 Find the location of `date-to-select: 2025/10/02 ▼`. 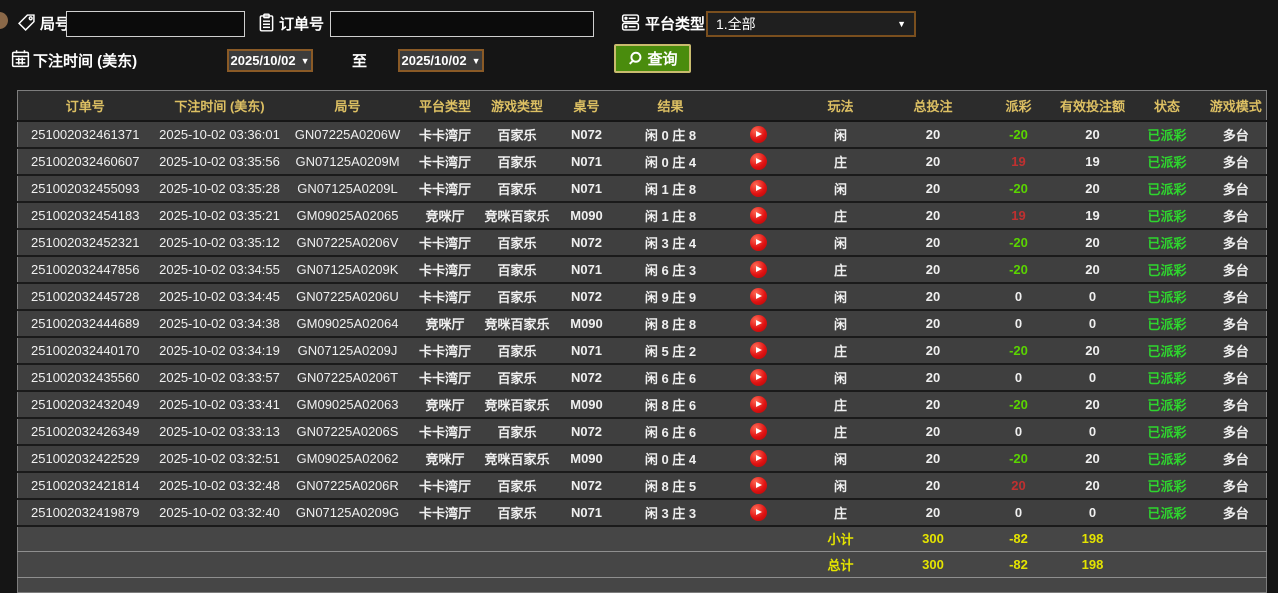

date-to-select: 2025/10/02 ▼ is located at coordinates (441, 60).